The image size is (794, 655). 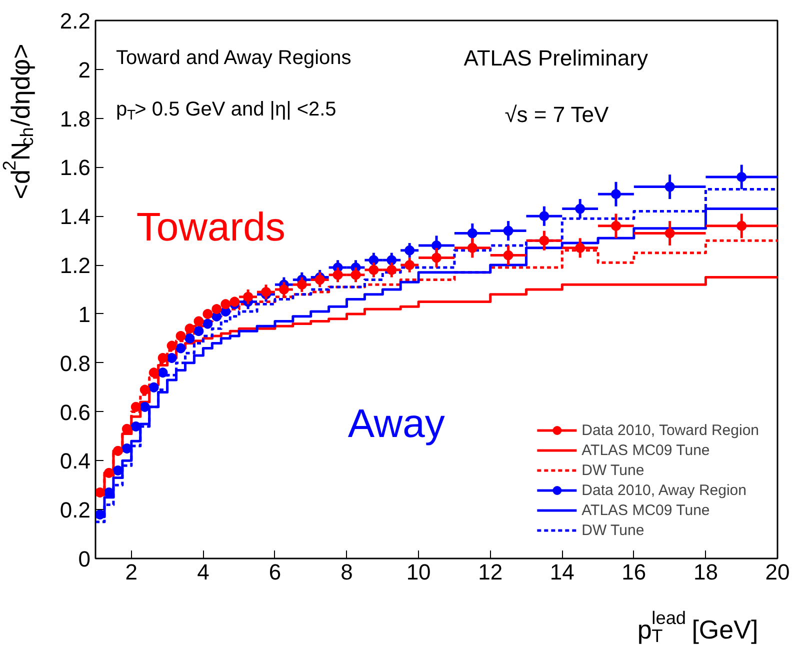 I want to click on y-tick-label: 0.8, so click(x=75, y=363).